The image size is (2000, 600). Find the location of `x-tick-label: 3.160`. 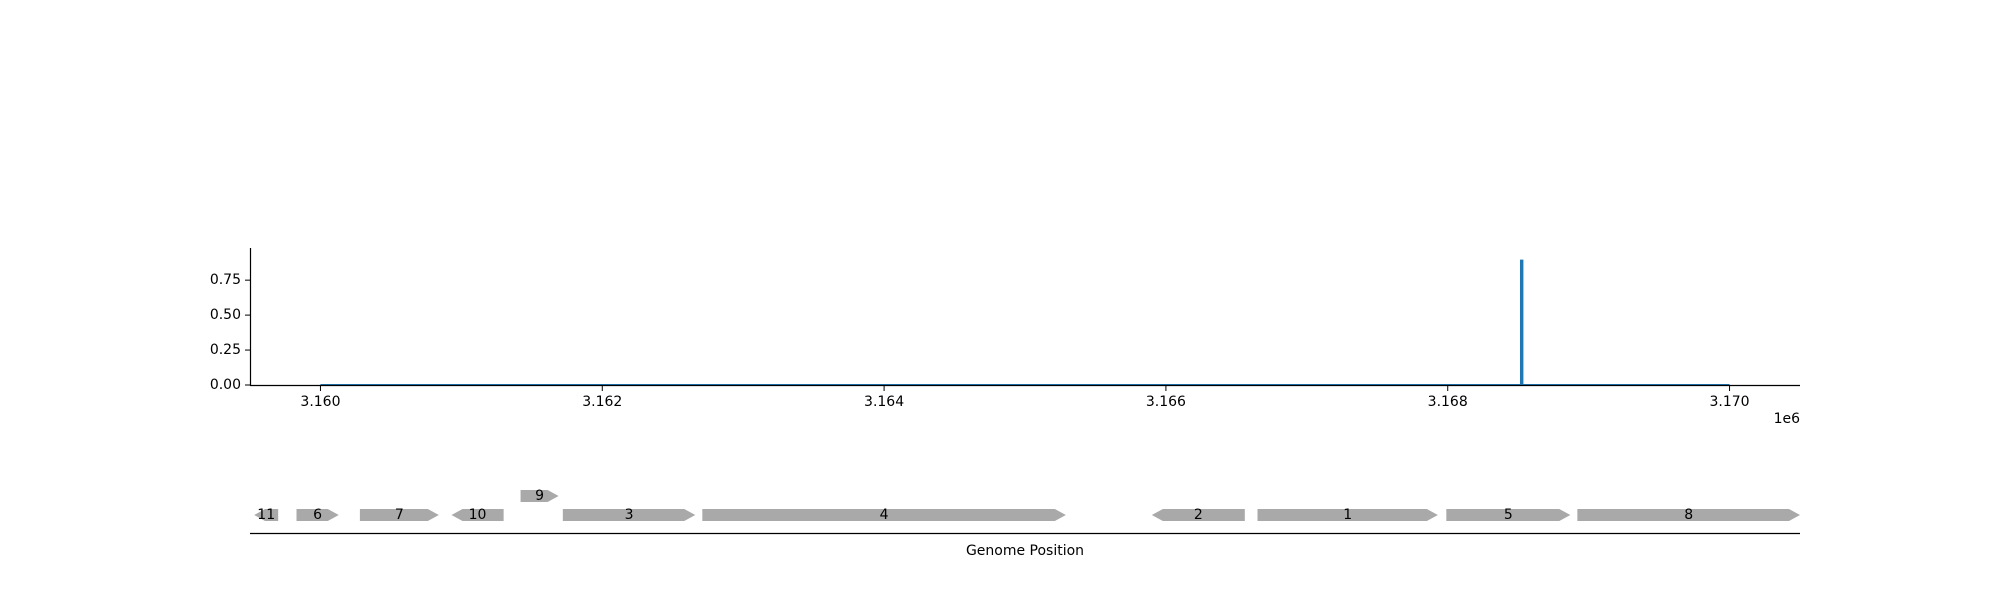

x-tick-label: 3.160 is located at coordinates (320, 402).